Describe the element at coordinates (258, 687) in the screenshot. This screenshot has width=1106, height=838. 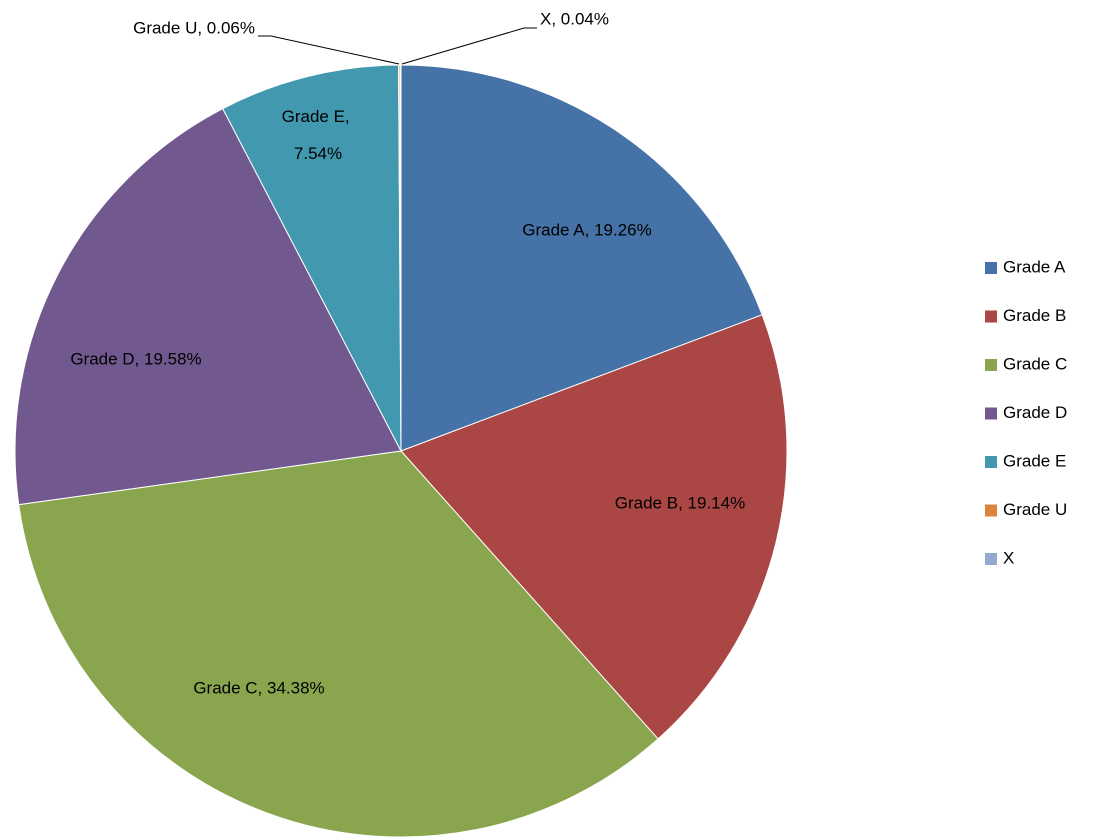
I see `data-label: Grade C, 34.38%` at that location.